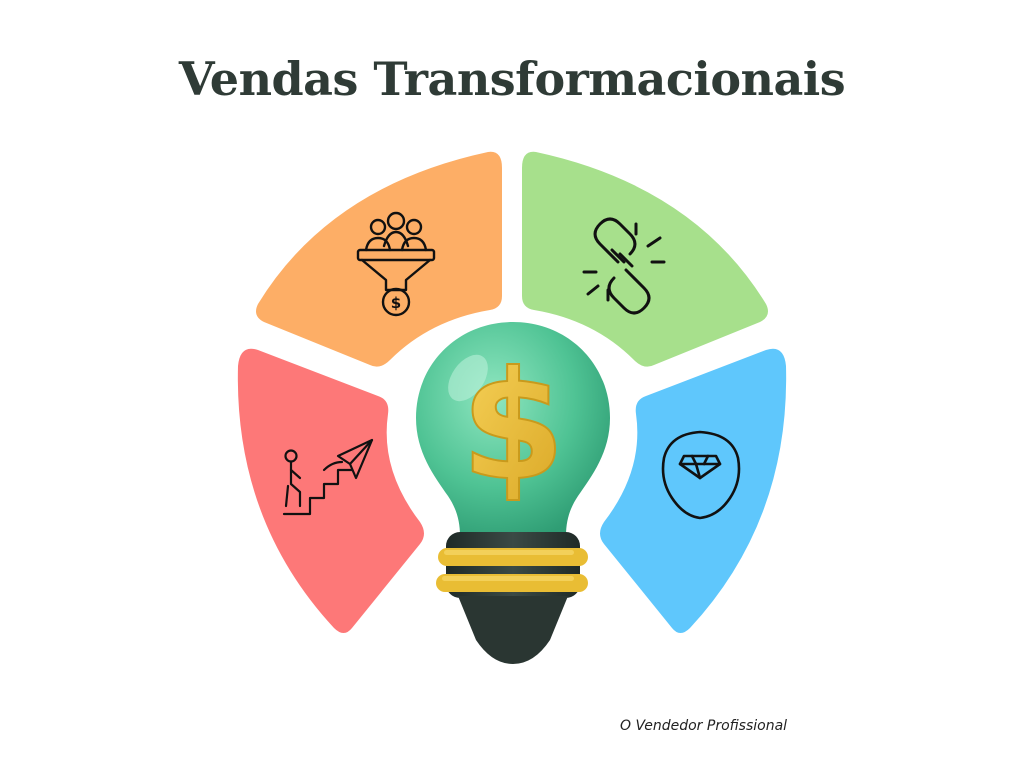  I want to click on head-diamond-icon, so click(701, 475).